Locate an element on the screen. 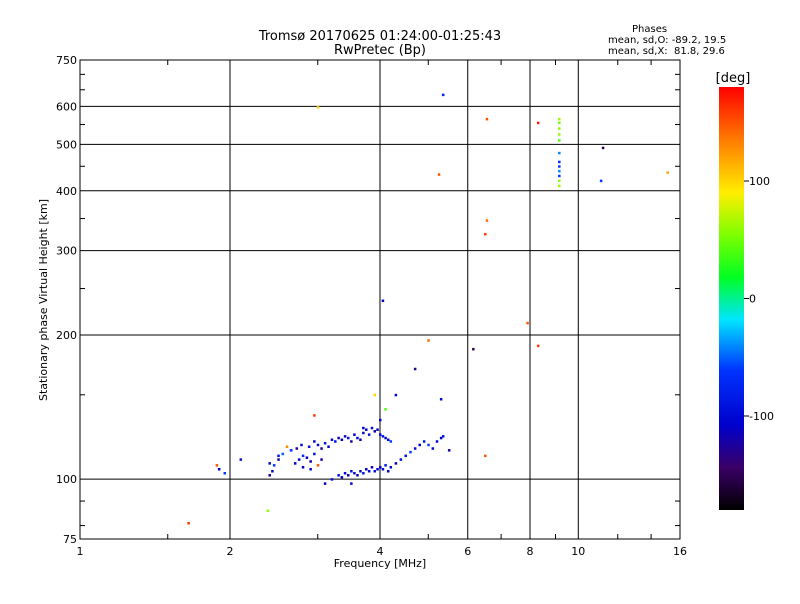 The image size is (800, 604). x-tick-label: 1 is located at coordinates (80, 551).